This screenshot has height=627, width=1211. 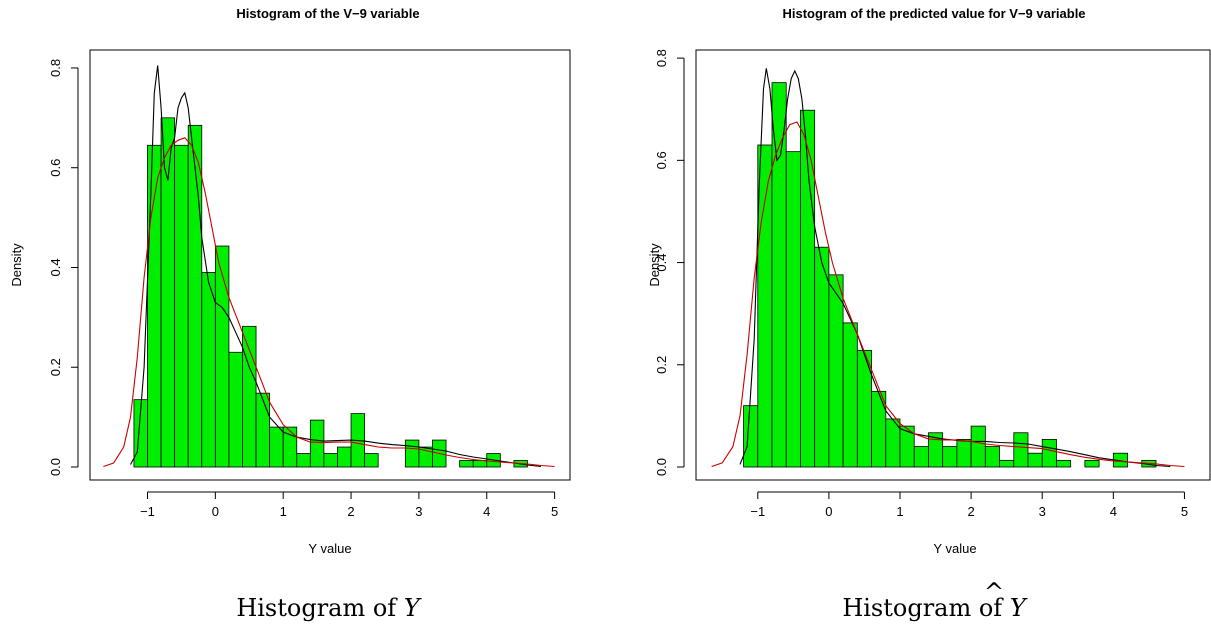 I want to click on caption-hat-accent: ^, so click(x=994, y=592).